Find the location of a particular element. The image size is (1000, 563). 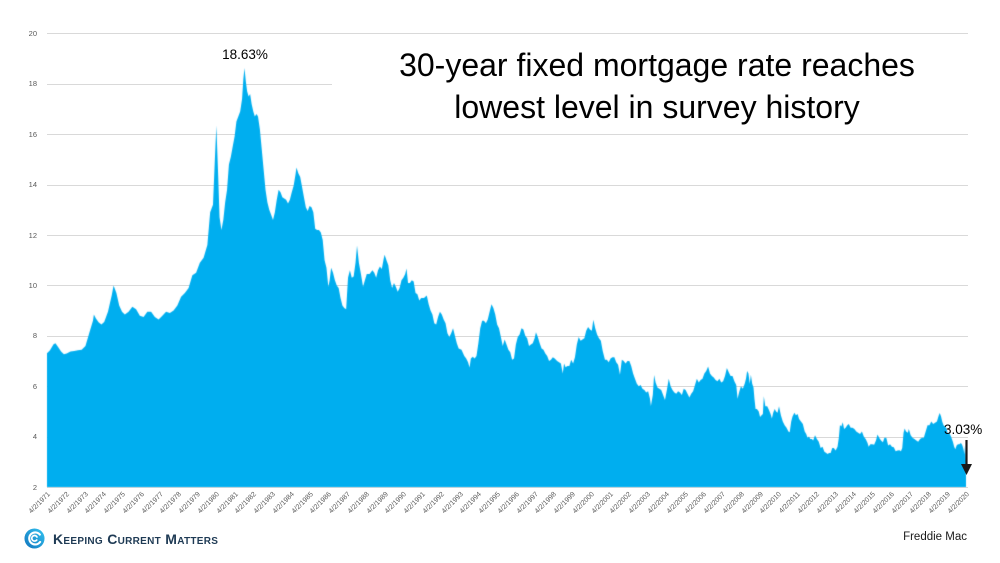

down-arrow-icon is located at coordinates (966, 457).